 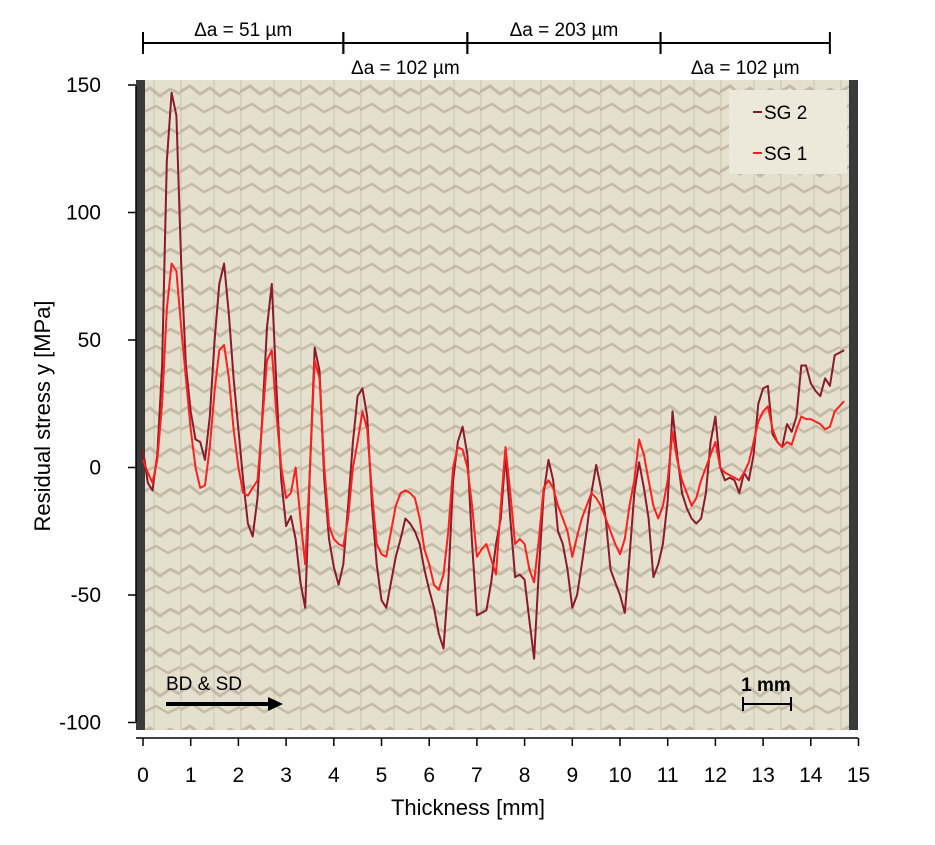 I want to click on y-tick-label: 50, so click(x=89, y=340).